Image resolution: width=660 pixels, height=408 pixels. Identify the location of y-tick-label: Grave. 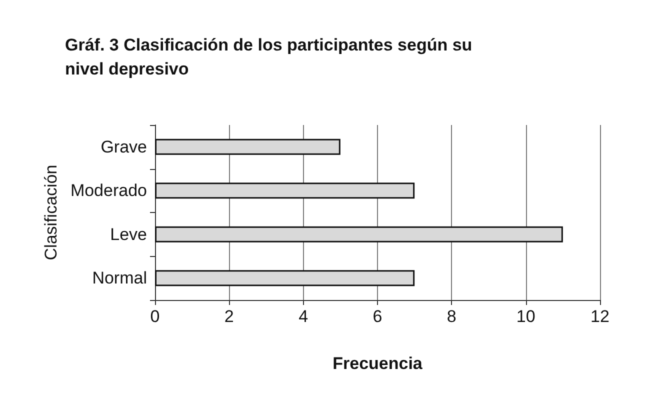
(123, 146).